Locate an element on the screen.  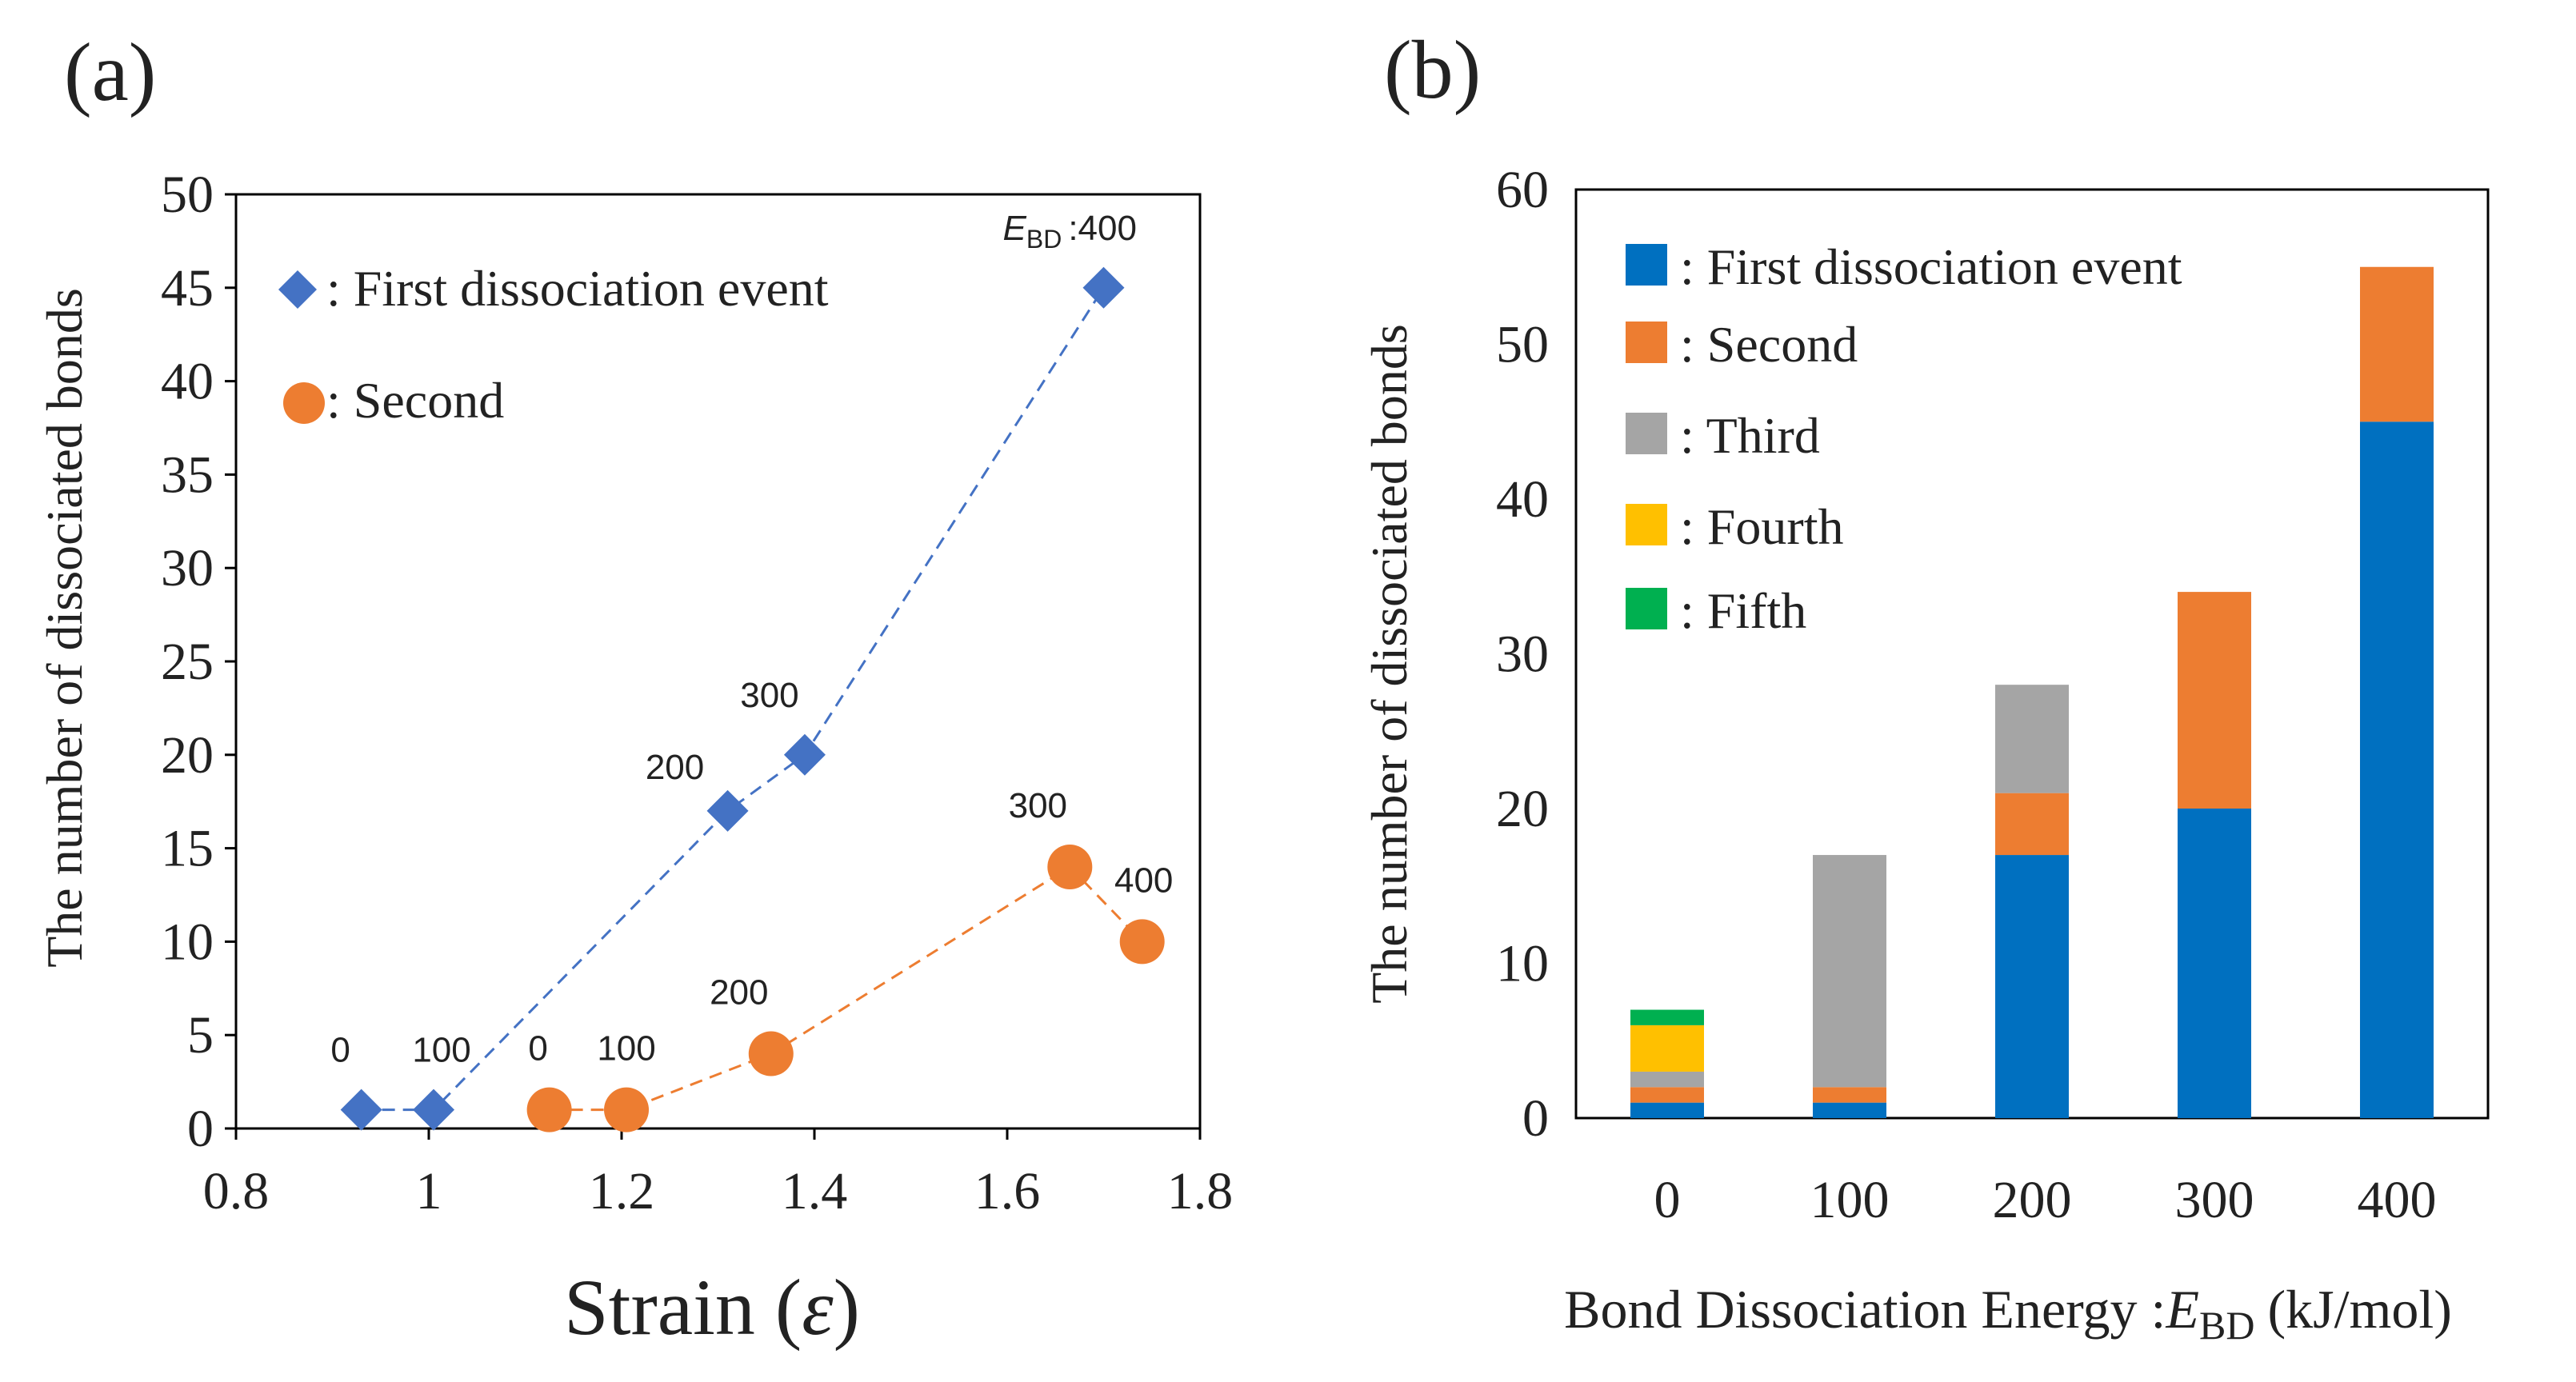
panel-a-x-axis-title-symbol: ε is located at coordinates (818, 1307).